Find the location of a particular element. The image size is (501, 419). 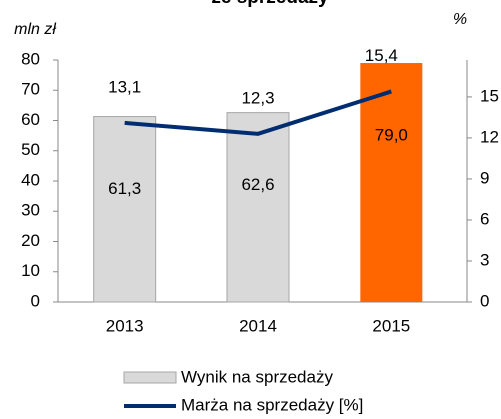

y2-tick-label: 0 is located at coordinates (484, 300).